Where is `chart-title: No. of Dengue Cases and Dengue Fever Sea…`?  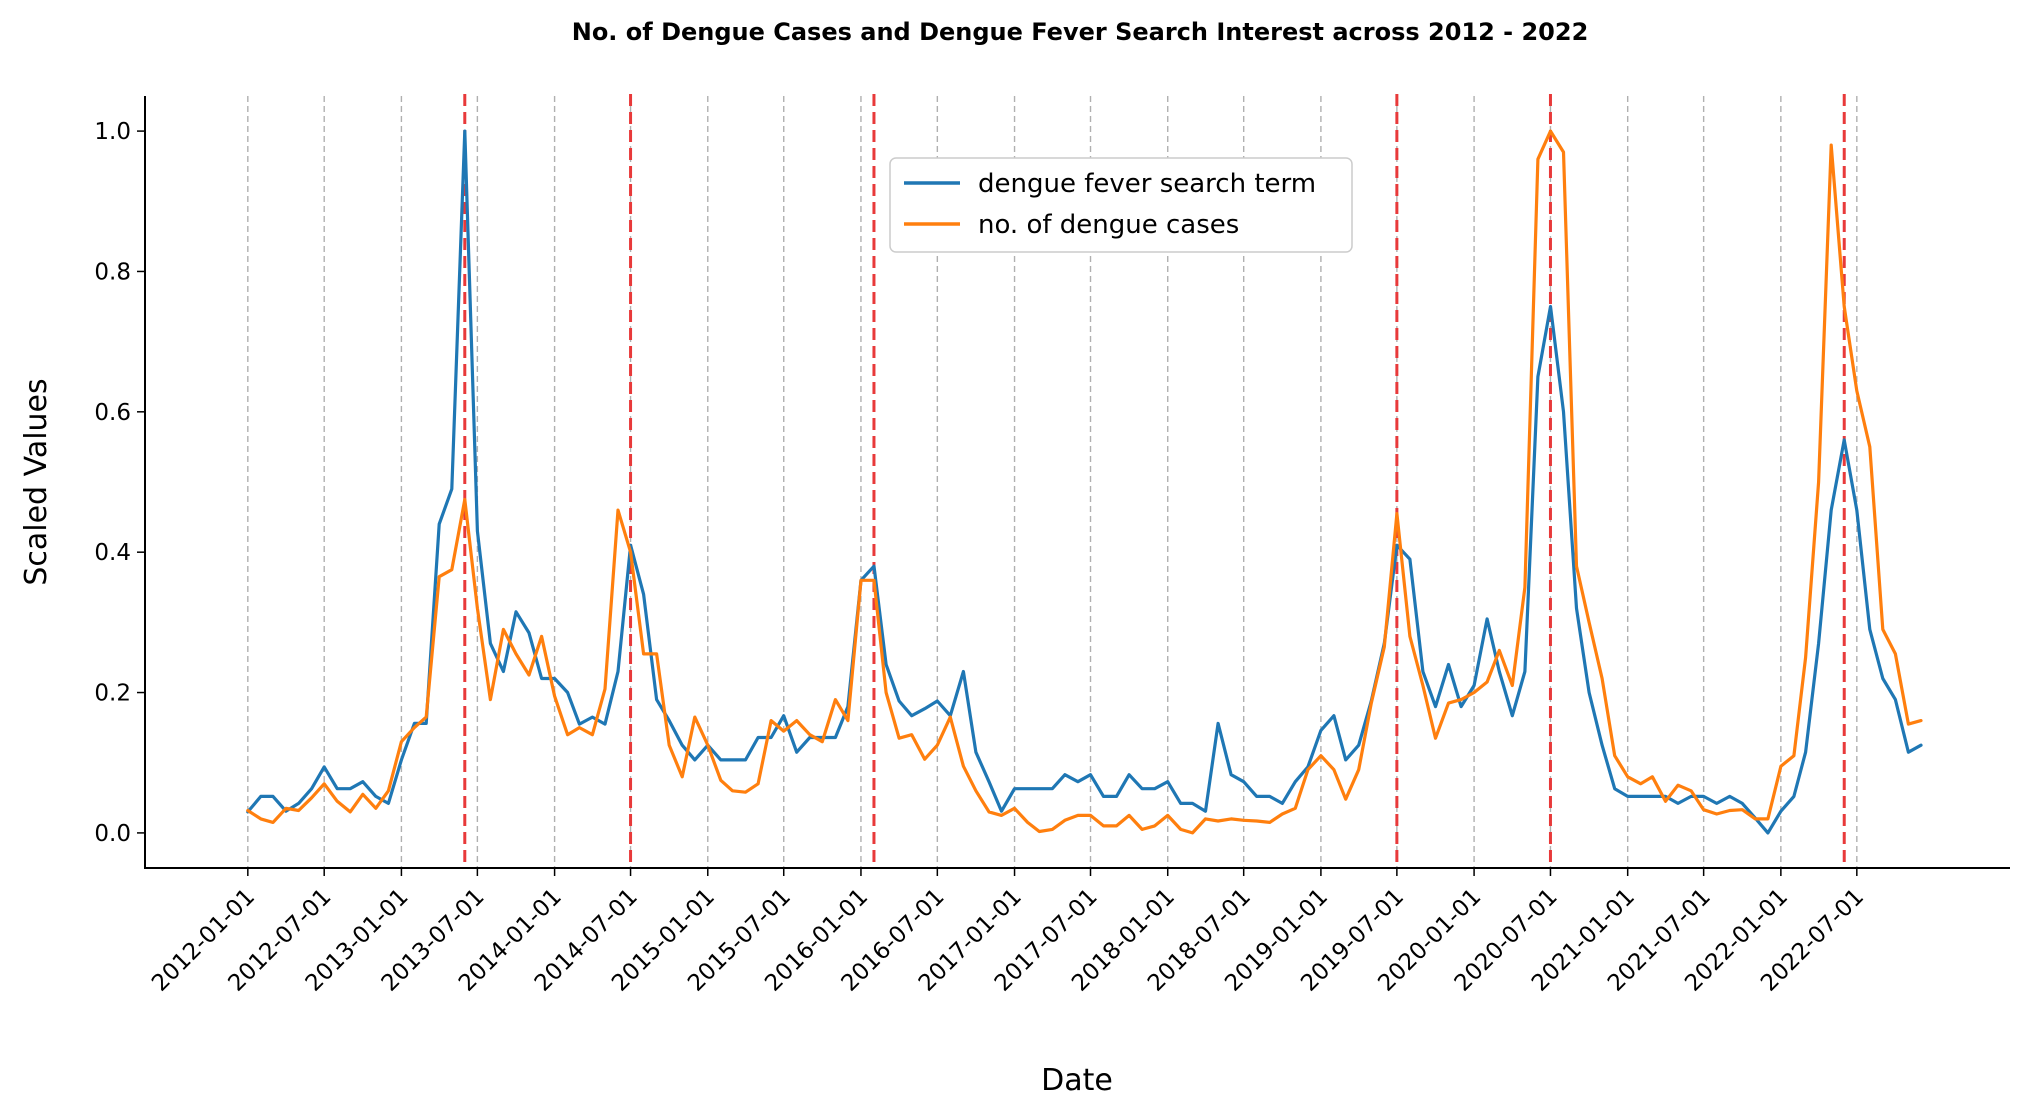 chart-title: No. of Dengue Cases and Dengue Fever Sea… is located at coordinates (1080, 32).